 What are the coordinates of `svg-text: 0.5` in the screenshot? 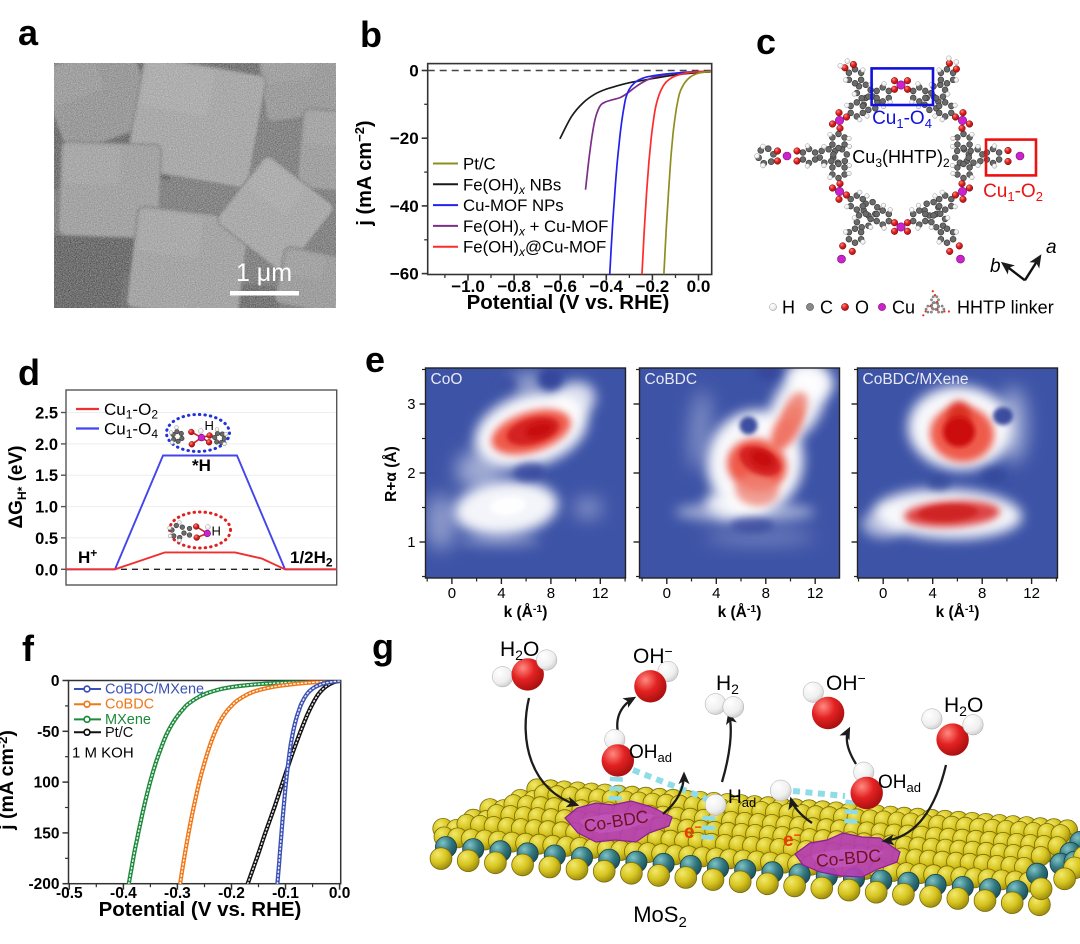 It's located at (46, 539).